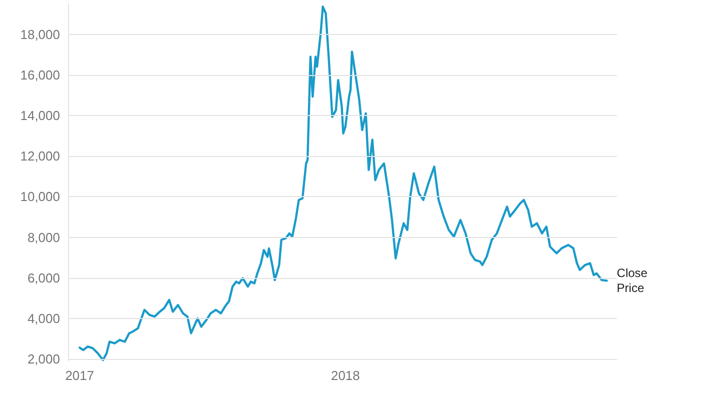 The height and width of the screenshot is (396, 710). Describe the element at coordinates (345, 375) in the screenshot. I see `x-tick-label: 2018` at that location.